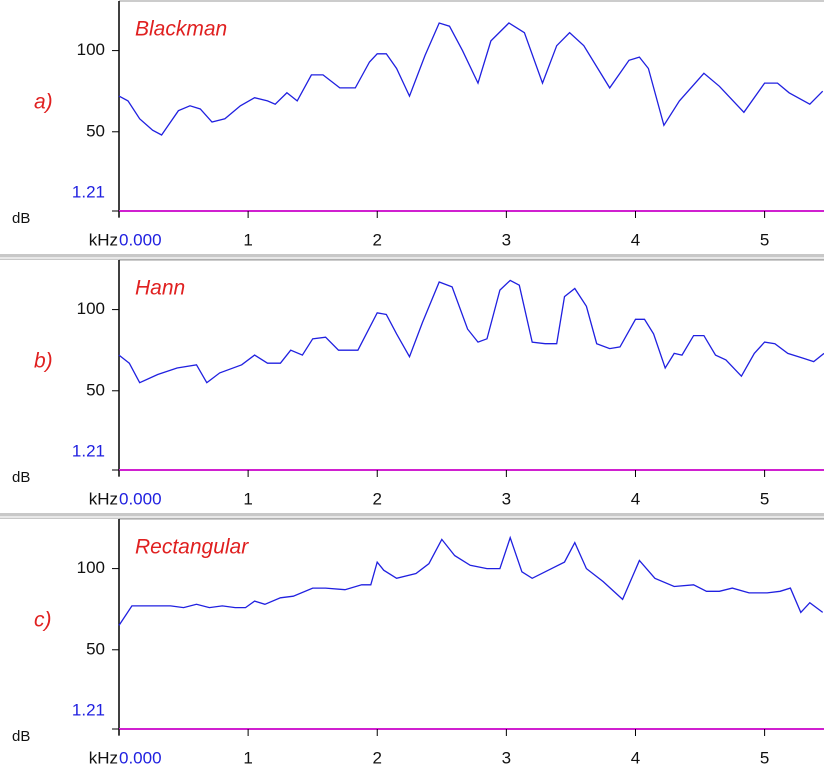  Describe the element at coordinates (43, 102) in the screenshot. I see `panel-label: a)` at that location.